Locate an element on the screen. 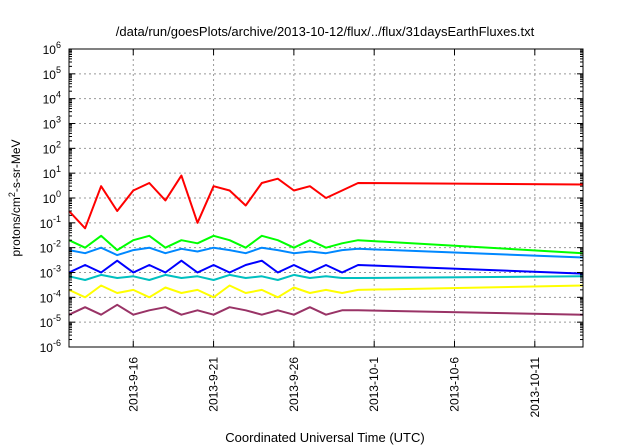 This screenshot has height=448, width=640. y-tick-label-exponent: -5 is located at coordinates (57, 318).